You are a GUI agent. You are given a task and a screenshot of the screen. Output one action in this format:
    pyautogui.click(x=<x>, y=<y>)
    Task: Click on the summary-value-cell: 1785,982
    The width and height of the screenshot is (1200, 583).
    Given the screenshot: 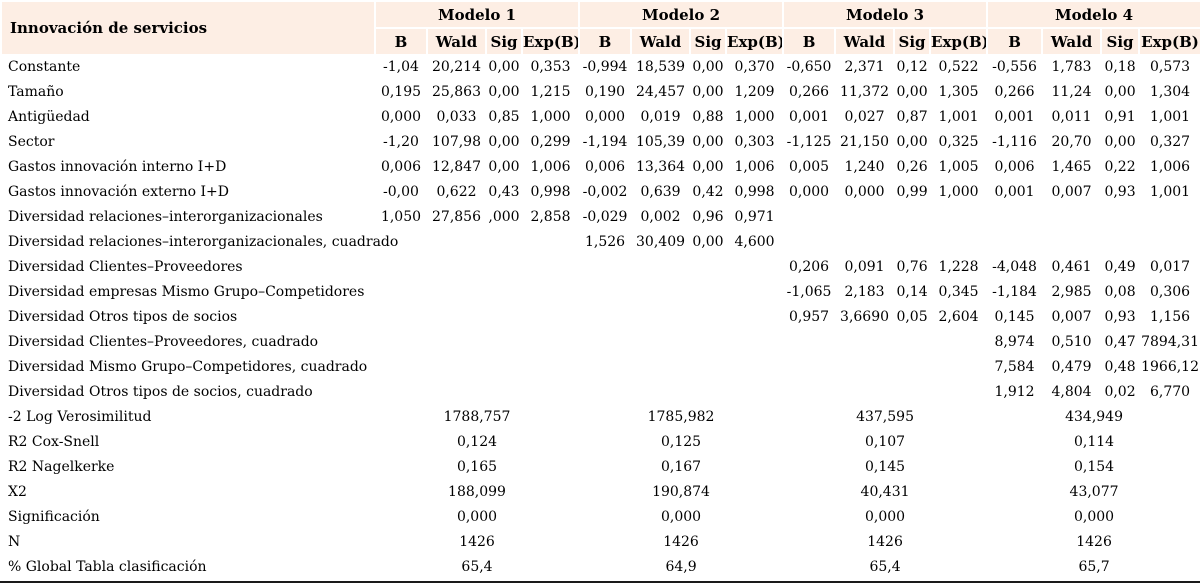 What is the action you would take?
    pyautogui.click(x=681, y=417)
    